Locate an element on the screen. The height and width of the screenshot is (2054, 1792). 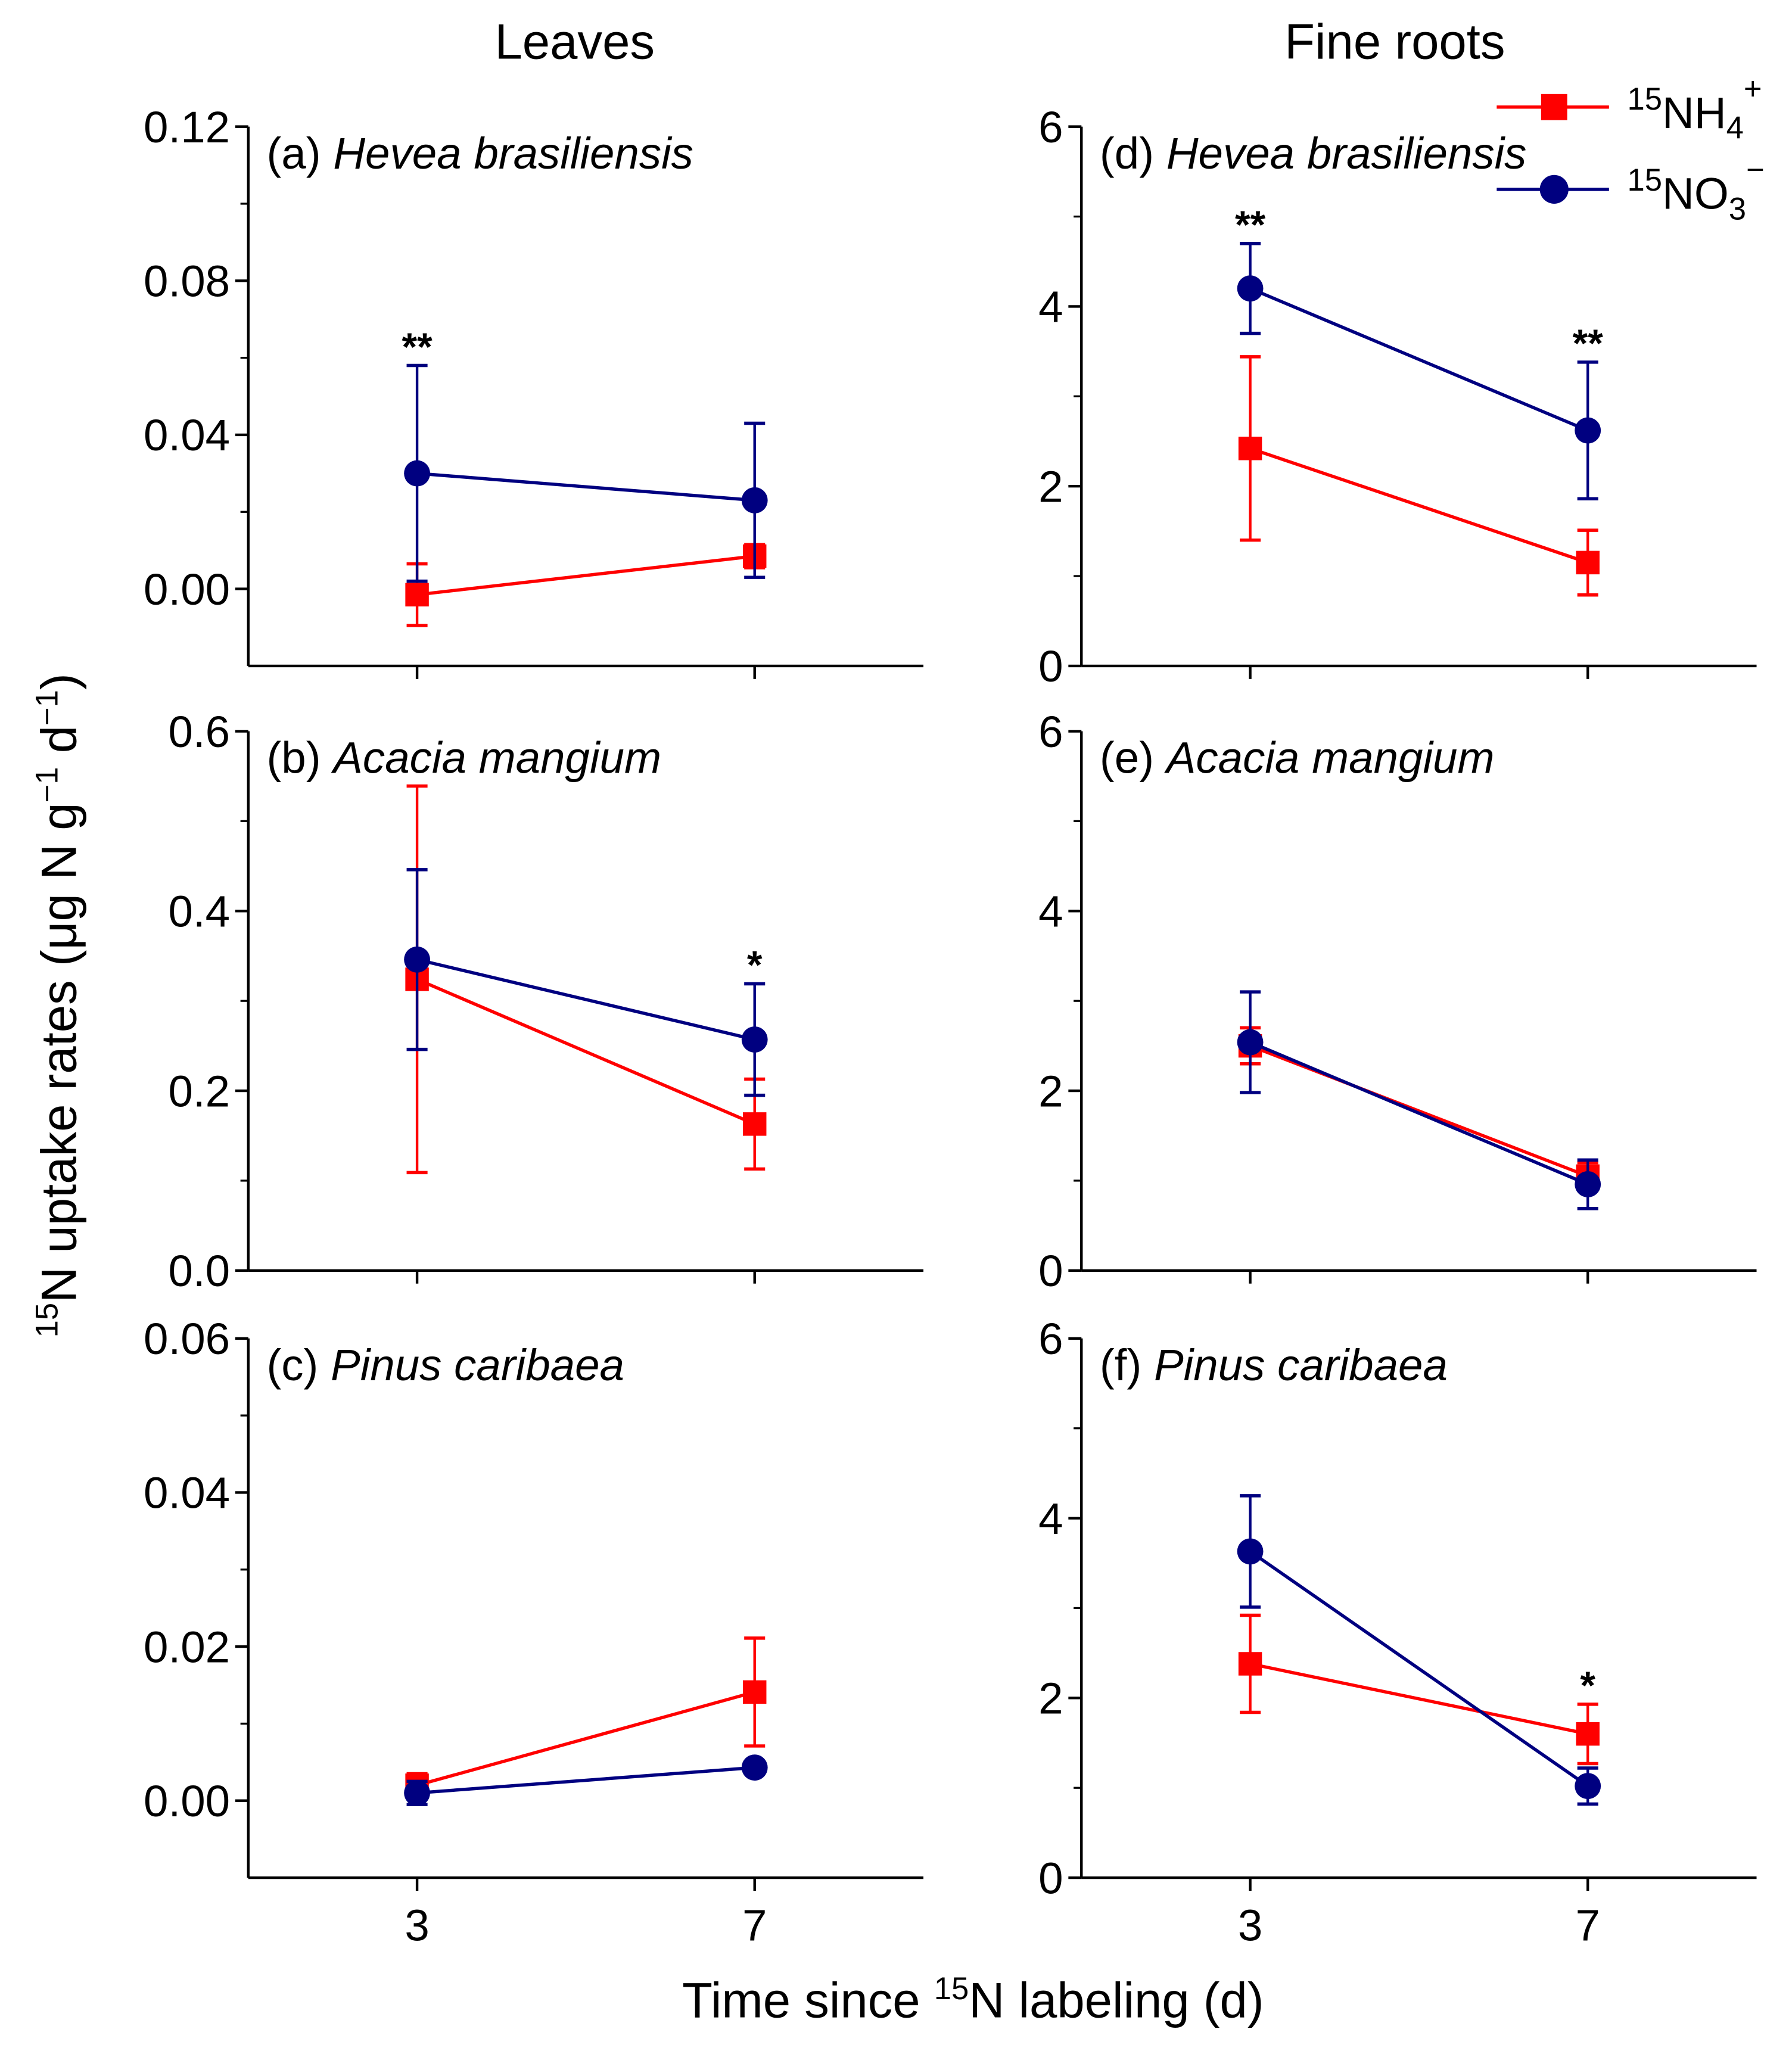
panel-letter: (c) is located at coordinates (292, 1365).